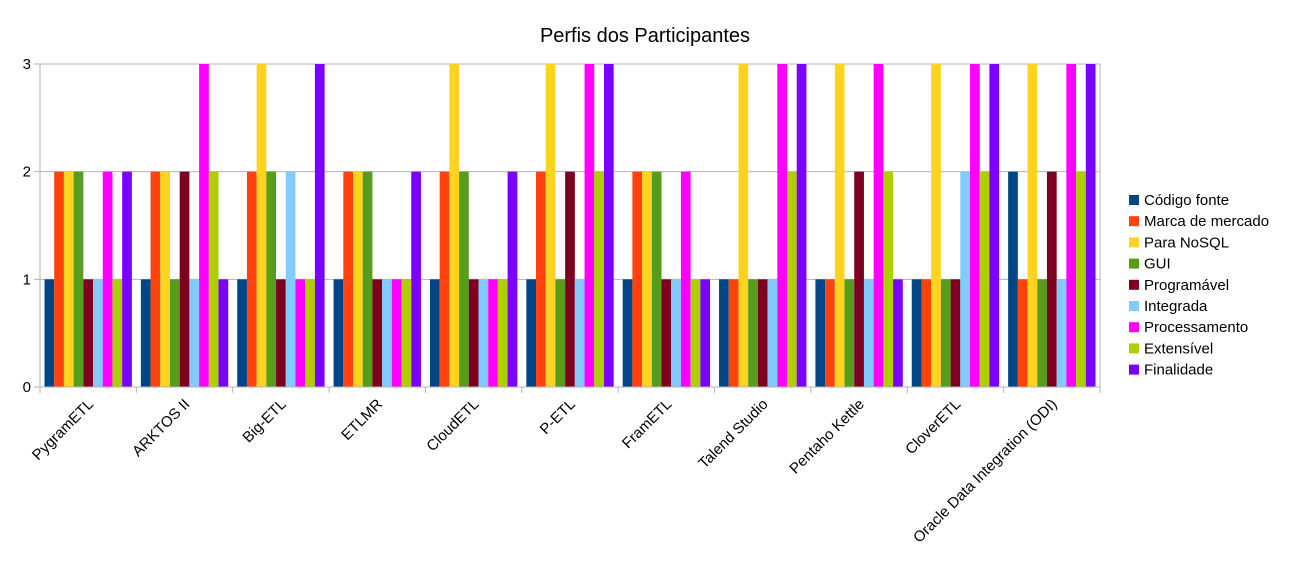  What do you see at coordinates (933, 427) in the screenshot?
I see `x-tick-label: CloverETL` at bounding box center [933, 427].